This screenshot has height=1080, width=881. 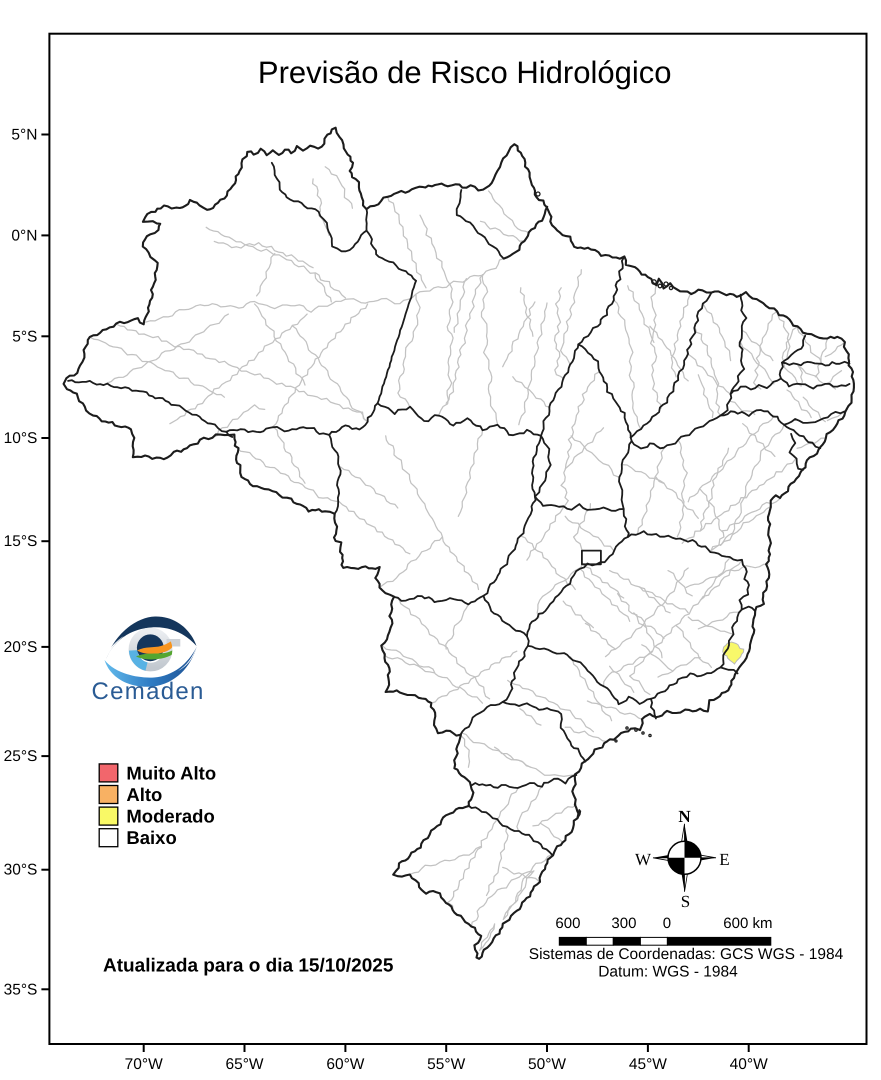 I want to click on svg-text:Sistemas de Coordenadas: GCS W: Sistemas de Coordenadas: GCS WGS - 1984, so click(x=686, y=954).